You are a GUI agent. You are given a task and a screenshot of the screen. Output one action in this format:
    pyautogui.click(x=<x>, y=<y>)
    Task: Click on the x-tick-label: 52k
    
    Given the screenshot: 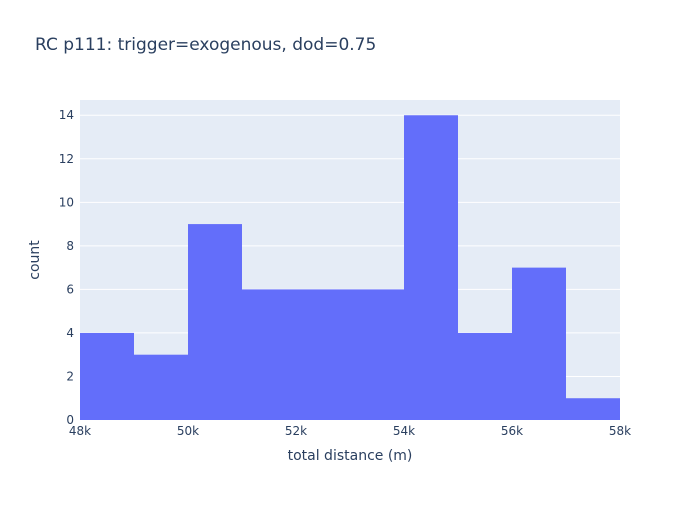 What is the action you would take?
    pyautogui.click(x=296, y=431)
    